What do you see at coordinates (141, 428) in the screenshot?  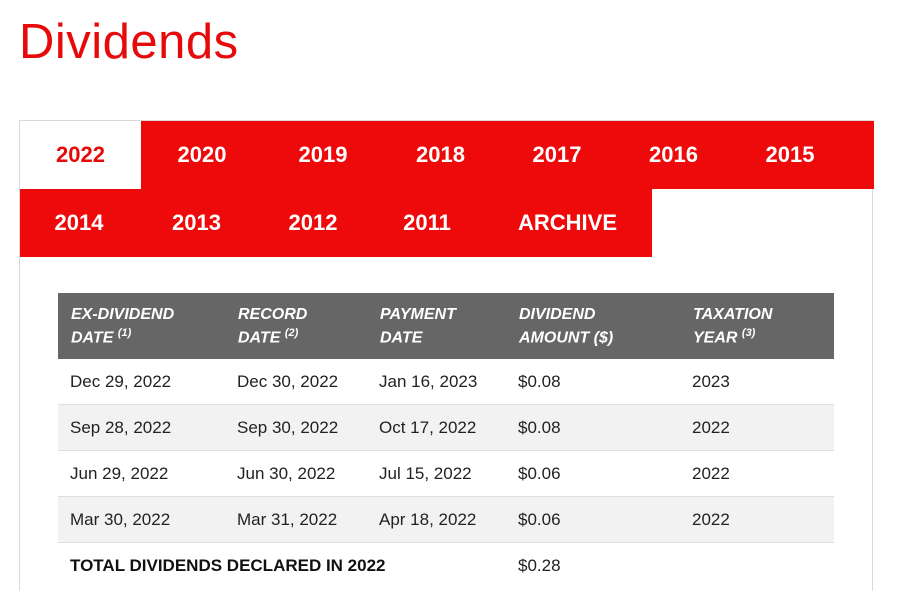 I see `cell-ex-dividend-date: Sep 28, 2022` at bounding box center [141, 428].